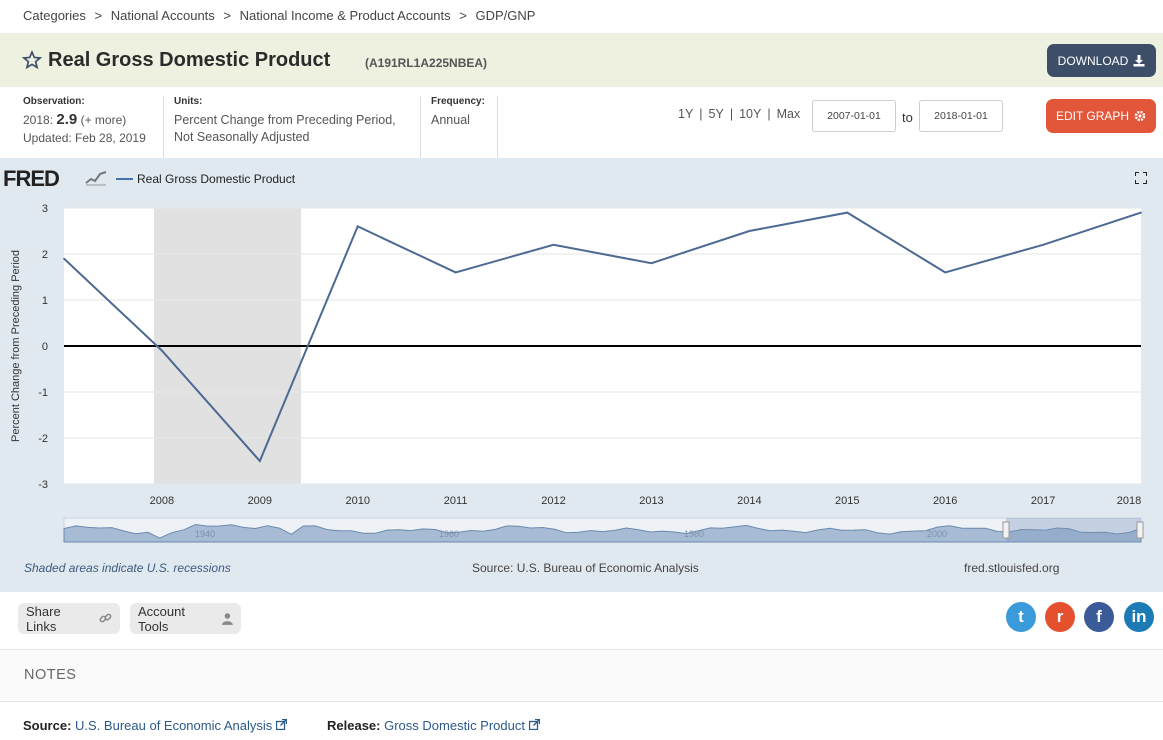 The image size is (1163, 740). What do you see at coordinates (47, 725) in the screenshot?
I see `notes-source-label: Source:` at bounding box center [47, 725].